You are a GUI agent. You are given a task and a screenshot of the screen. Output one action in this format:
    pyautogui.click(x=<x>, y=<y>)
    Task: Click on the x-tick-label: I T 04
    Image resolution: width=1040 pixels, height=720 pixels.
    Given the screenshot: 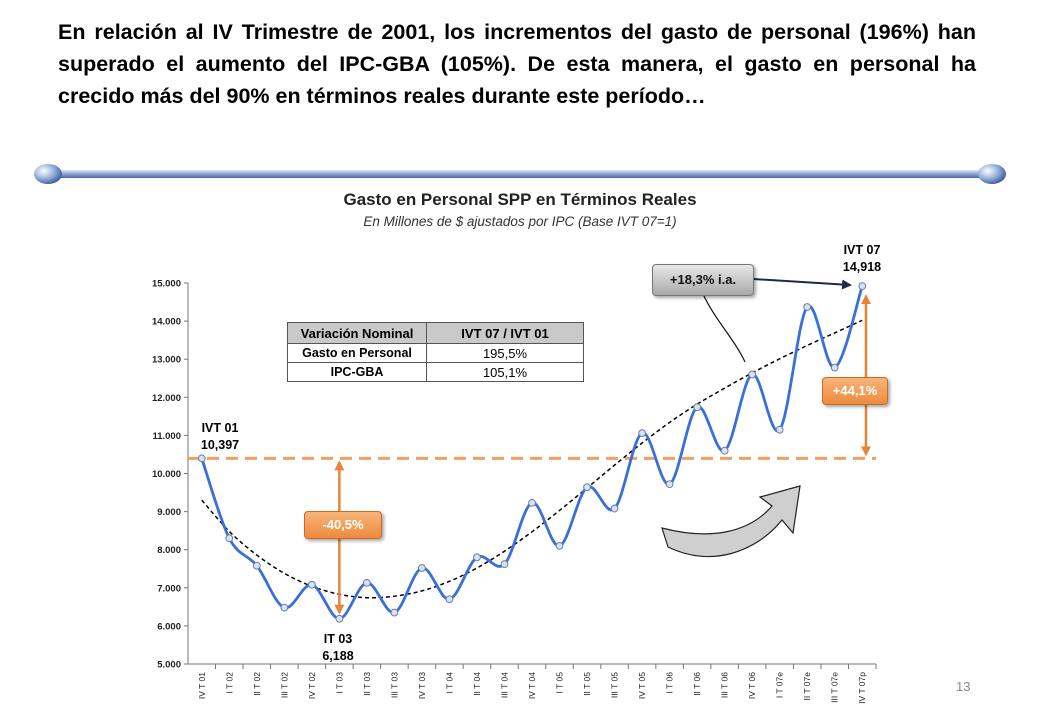 What is the action you would take?
    pyautogui.click(x=449, y=683)
    